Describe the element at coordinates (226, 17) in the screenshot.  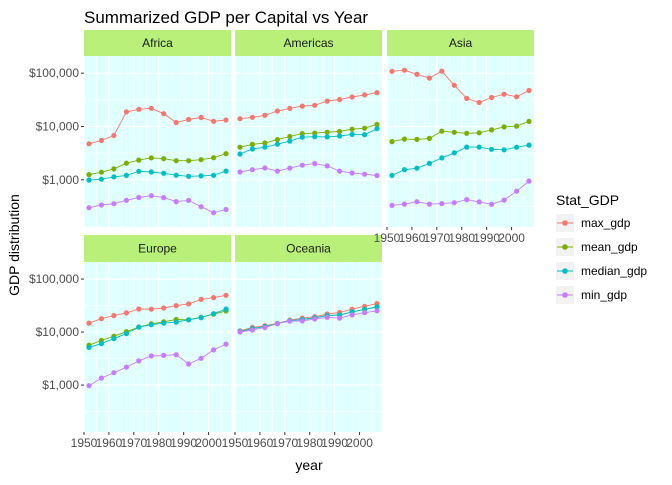
I see `chart-title: Summarized GDP per Capital vs Year` at that location.